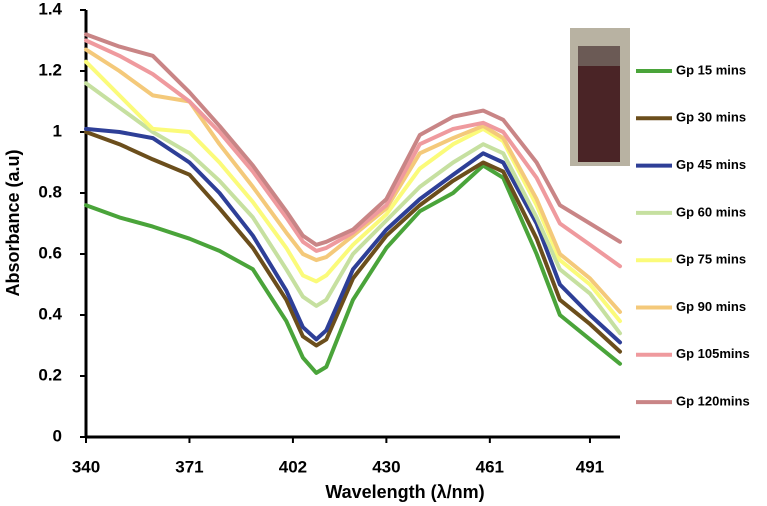 Image resolution: width=767 pixels, height=506 pixels. What do you see at coordinates (293, 466) in the screenshot?
I see `x-tick-label: 402` at bounding box center [293, 466].